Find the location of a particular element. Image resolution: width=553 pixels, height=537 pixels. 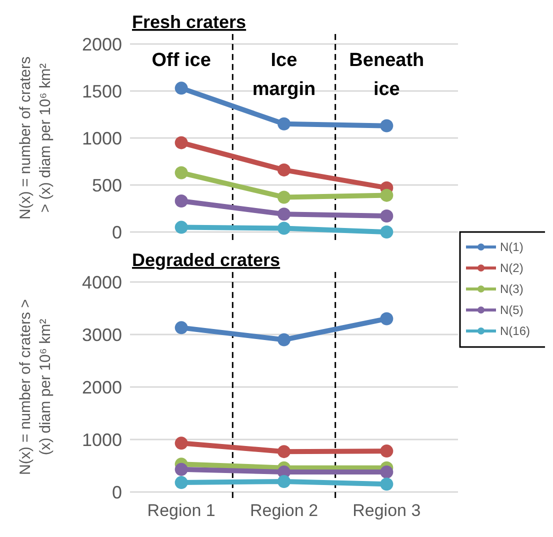

legend-label: N(3) is located at coordinates (512, 289).